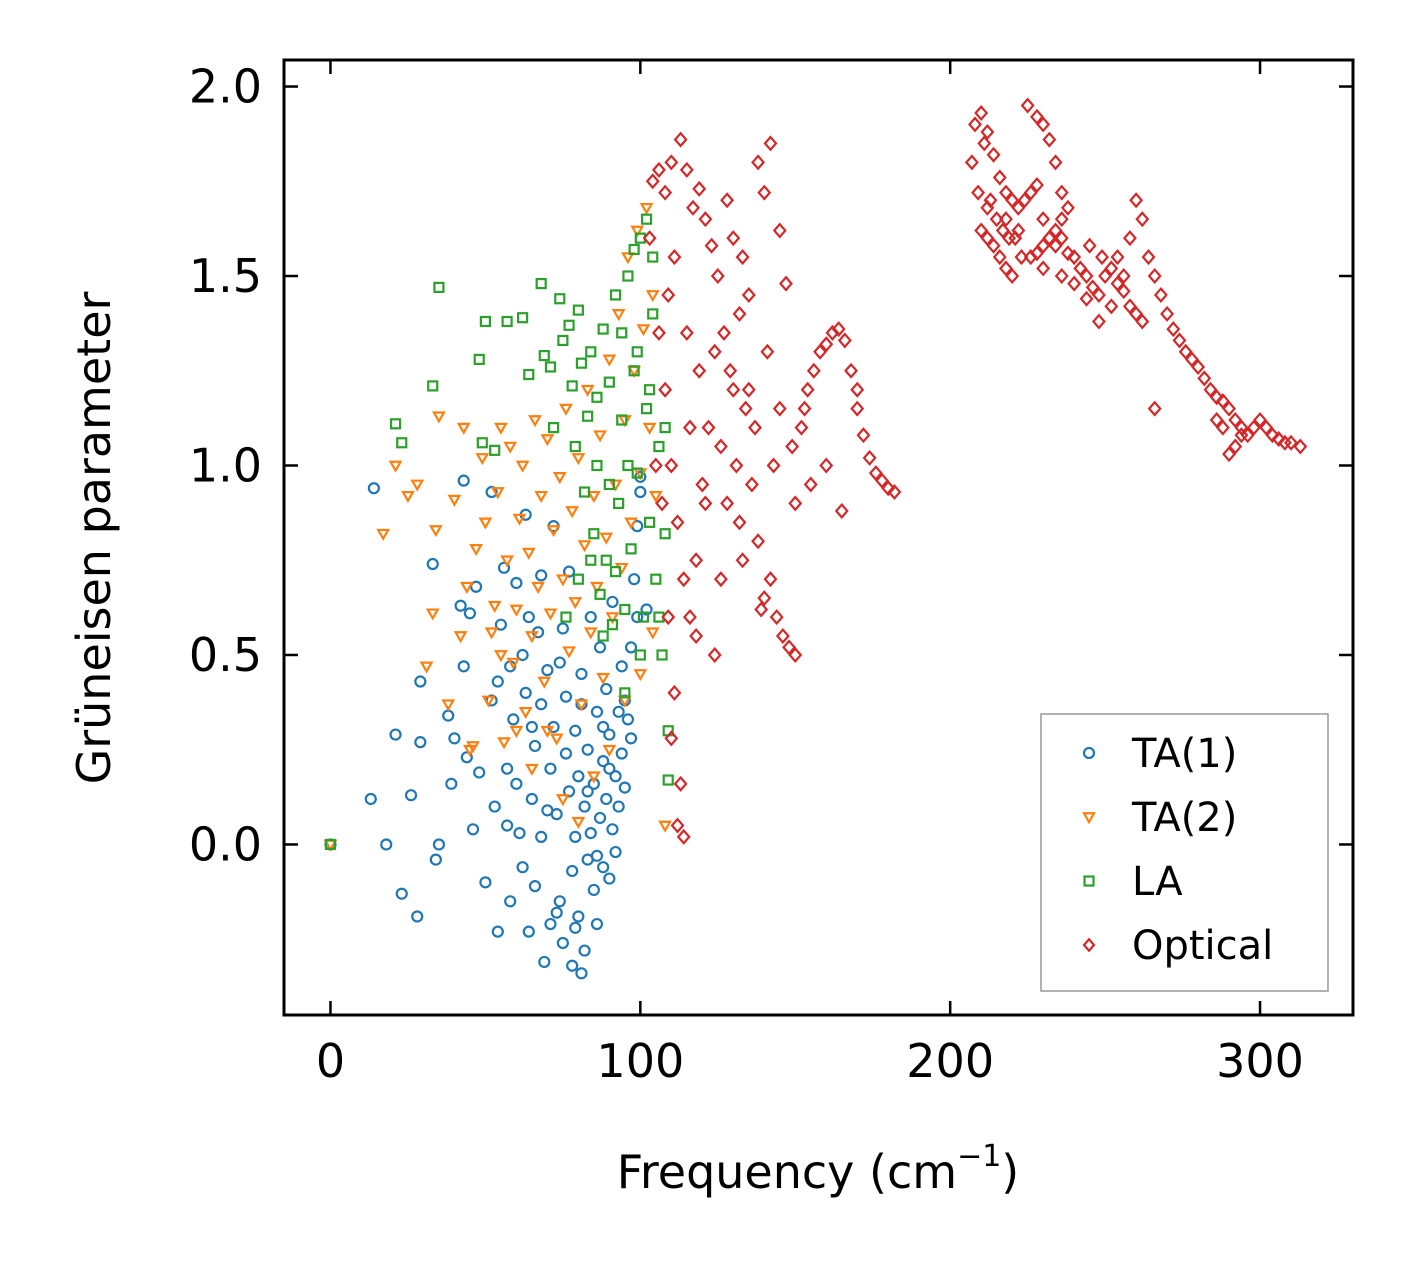  Describe the element at coordinates (979, 1156) in the screenshot. I see `x-axis-title-superscript: −1` at that location.